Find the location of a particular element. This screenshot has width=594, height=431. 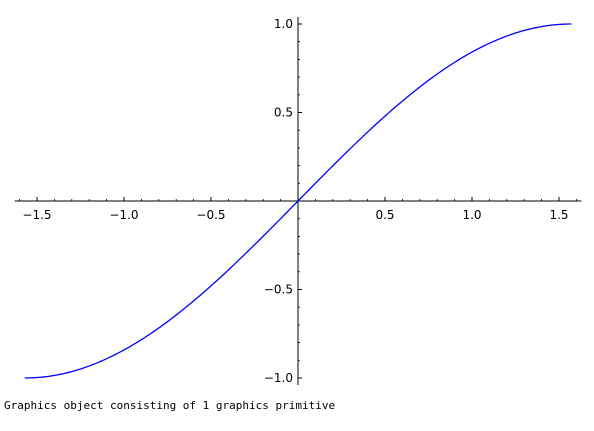

y-tick-label: 0.5 is located at coordinates (283, 113).